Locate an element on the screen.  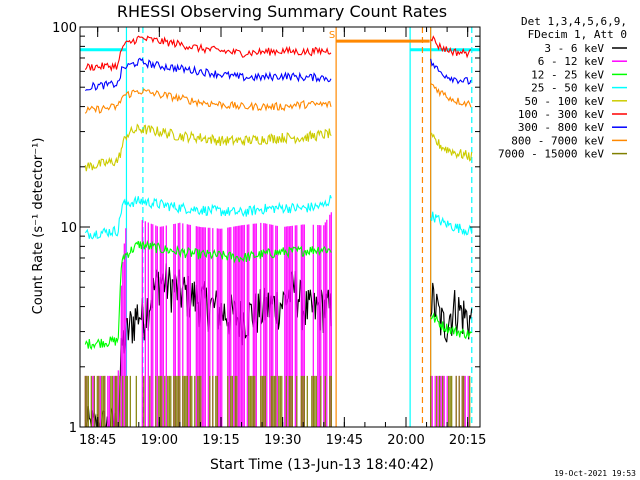
x-tick-label-3: 19:30 is located at coordinates (282, 440).